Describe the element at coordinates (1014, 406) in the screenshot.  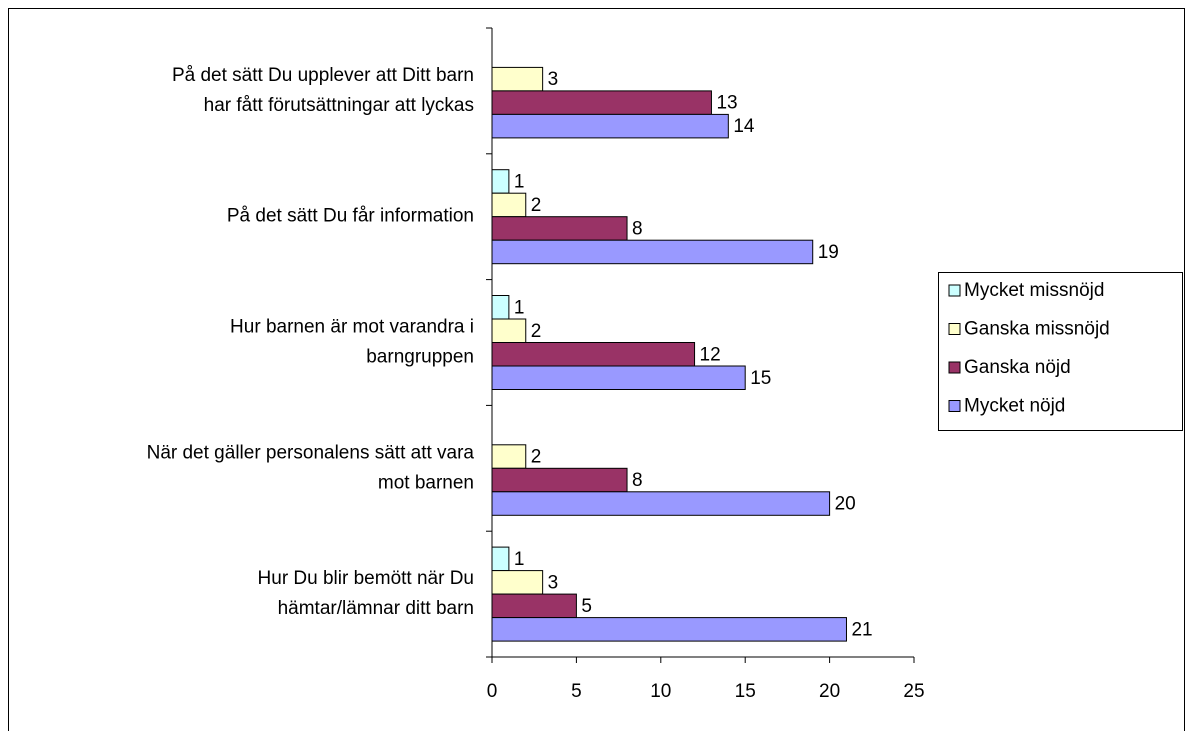
I see `legend-label: Mycket nöjd` at that location.